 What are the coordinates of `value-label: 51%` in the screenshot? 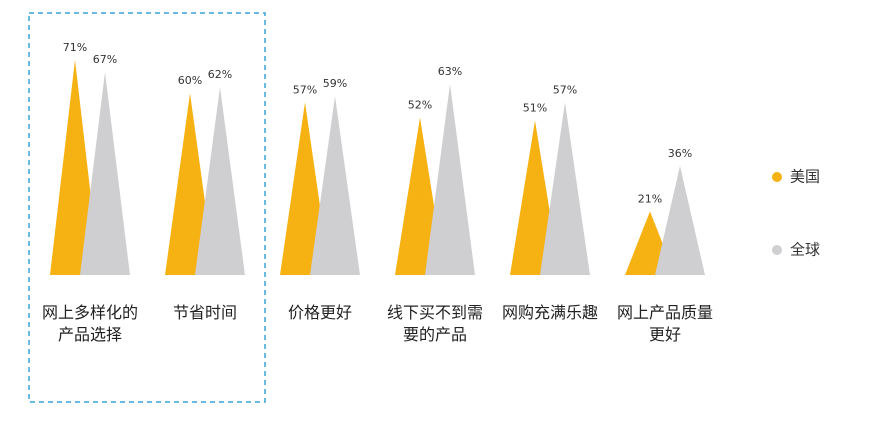 It's located at (535, 107).